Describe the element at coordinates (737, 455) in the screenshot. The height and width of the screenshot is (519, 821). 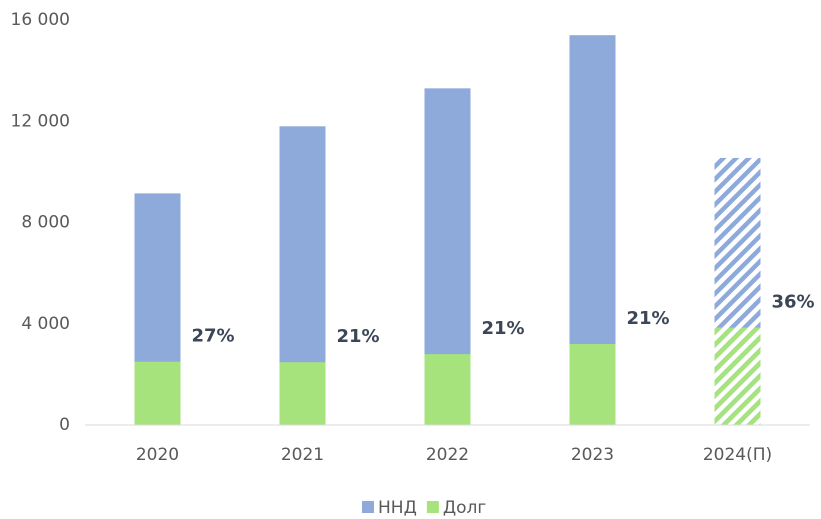
I see `x-tick-label: 2024(П)` at that location.